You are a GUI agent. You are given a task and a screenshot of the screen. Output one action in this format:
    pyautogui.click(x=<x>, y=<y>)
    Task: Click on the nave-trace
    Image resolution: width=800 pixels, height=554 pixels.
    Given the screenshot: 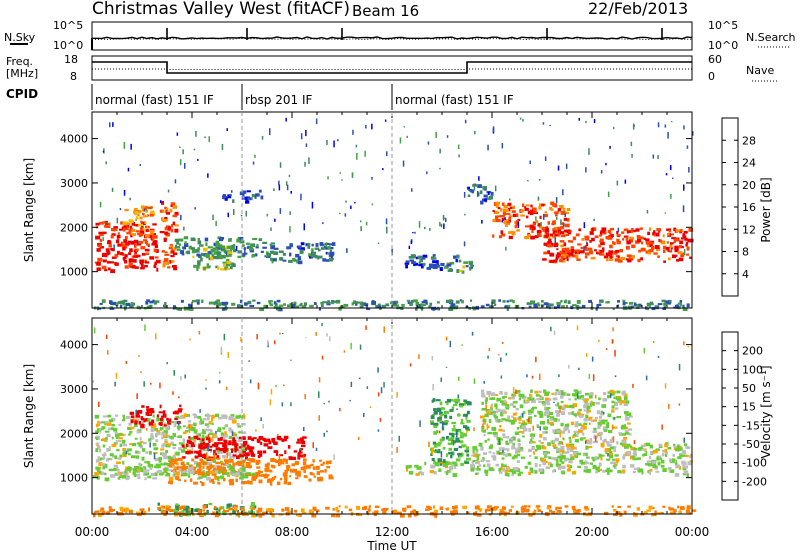 What is the action you would take?
    pyautogui.click(x=392, y=69)
    